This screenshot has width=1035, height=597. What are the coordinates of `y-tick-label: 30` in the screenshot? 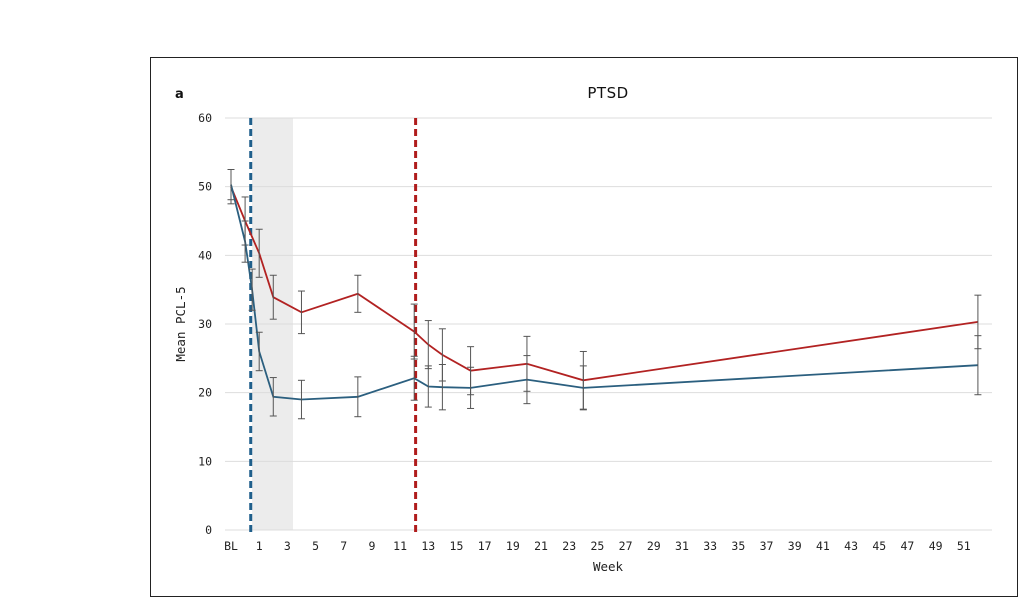 It's located at (205, 324).